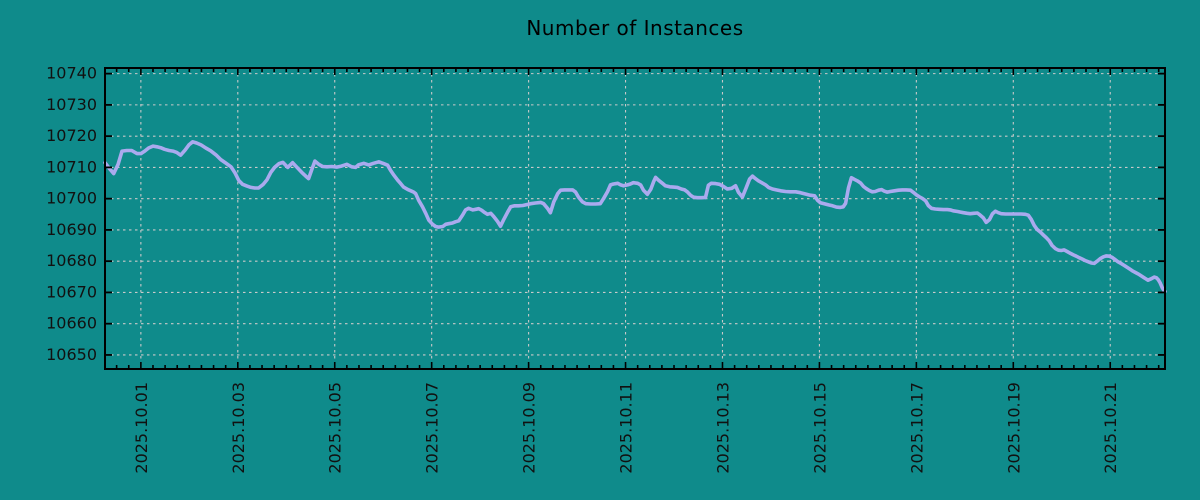 The height and width of the screenshot is (500, 1200). Describe the element at coordinates (529, 428) in the screenshot. I see `x-tick-label: 2025.10.09` at that location.